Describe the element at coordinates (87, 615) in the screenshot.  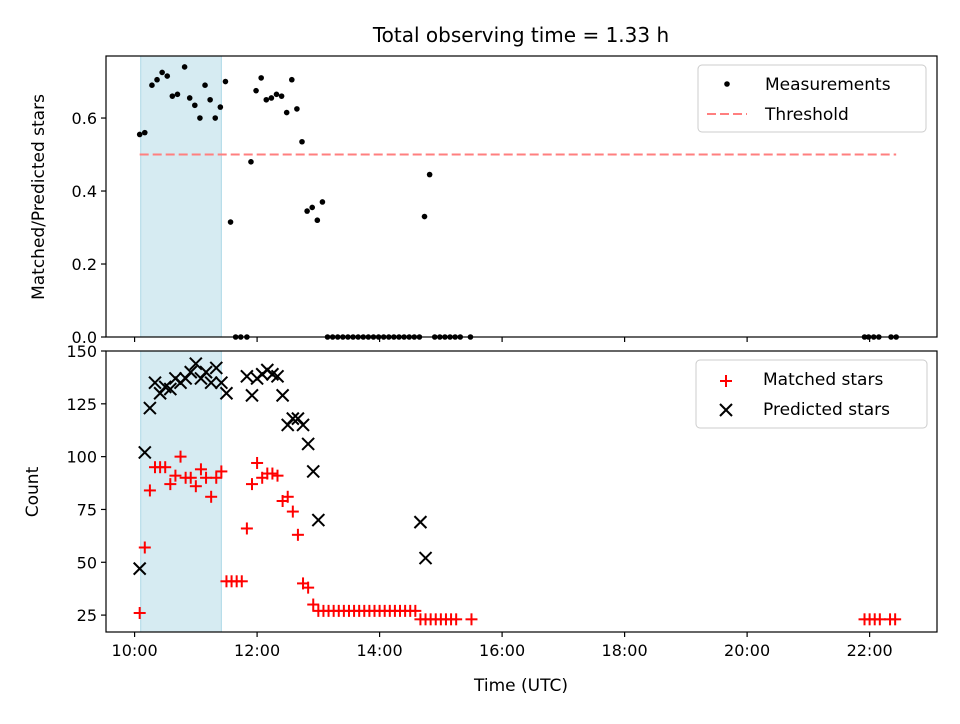
I see `y-tick-label: 25` at that location.